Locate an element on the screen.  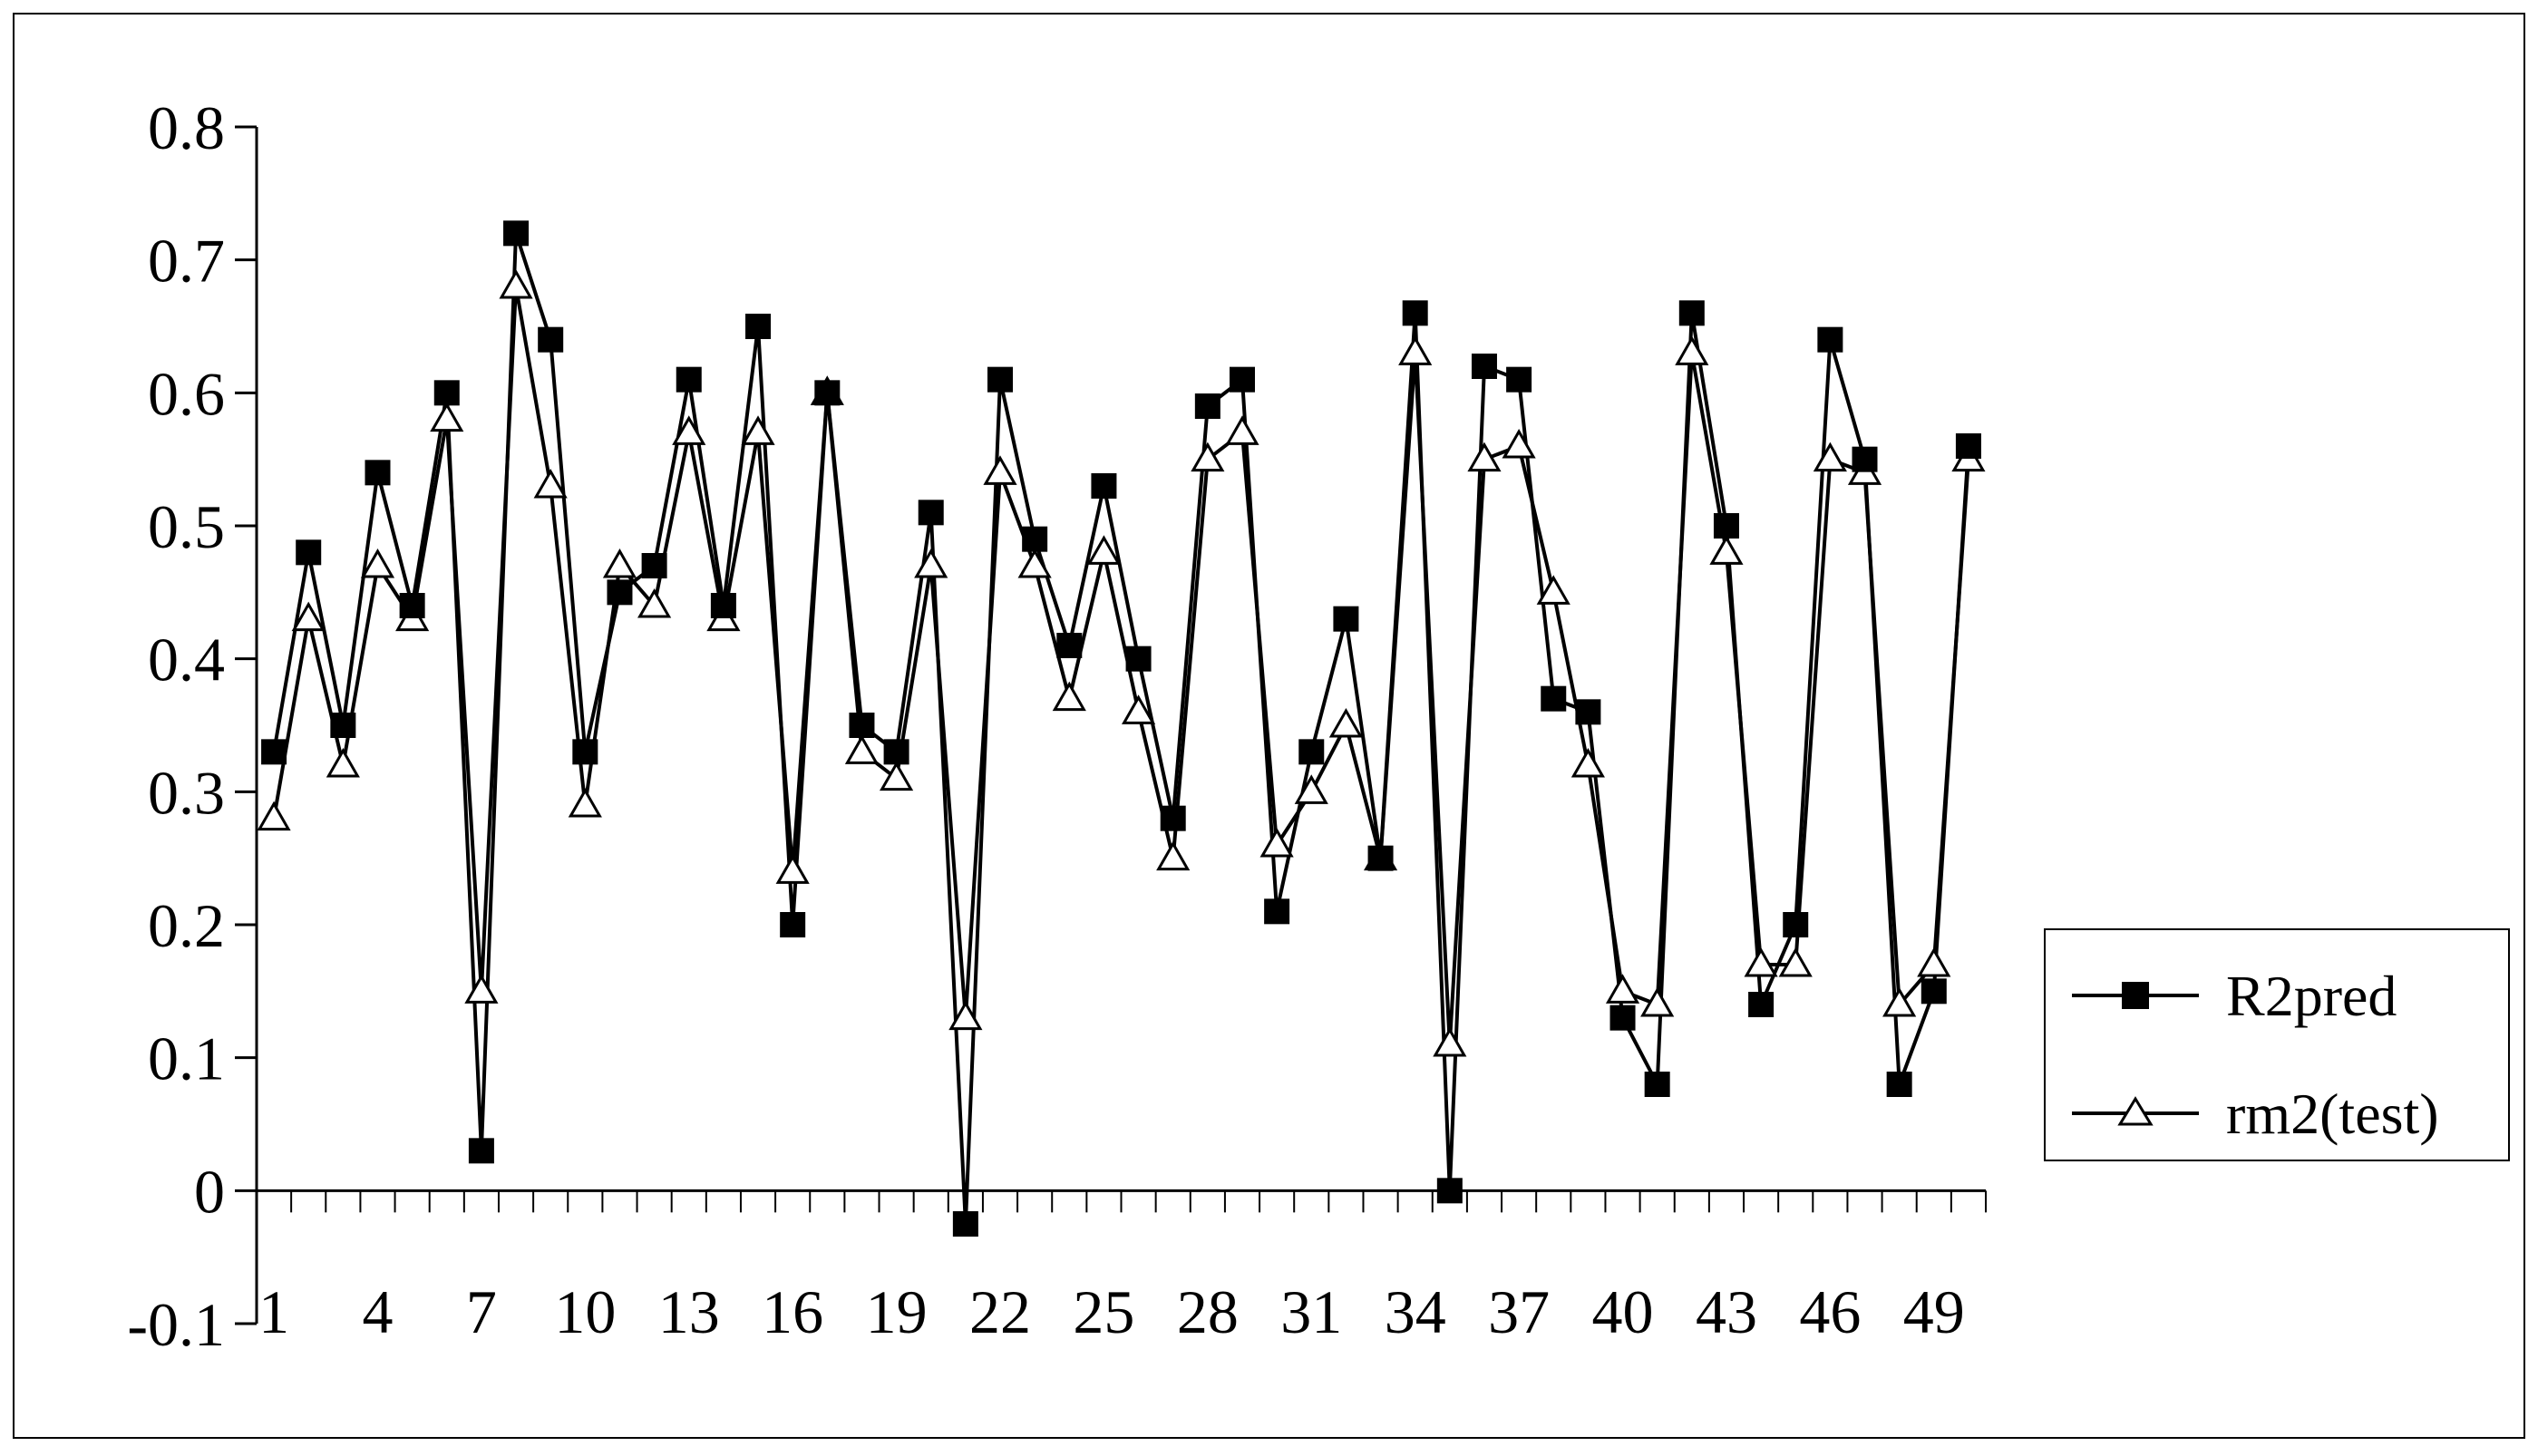
legend-marker-r2pred is located at coordinates (2136, 995).